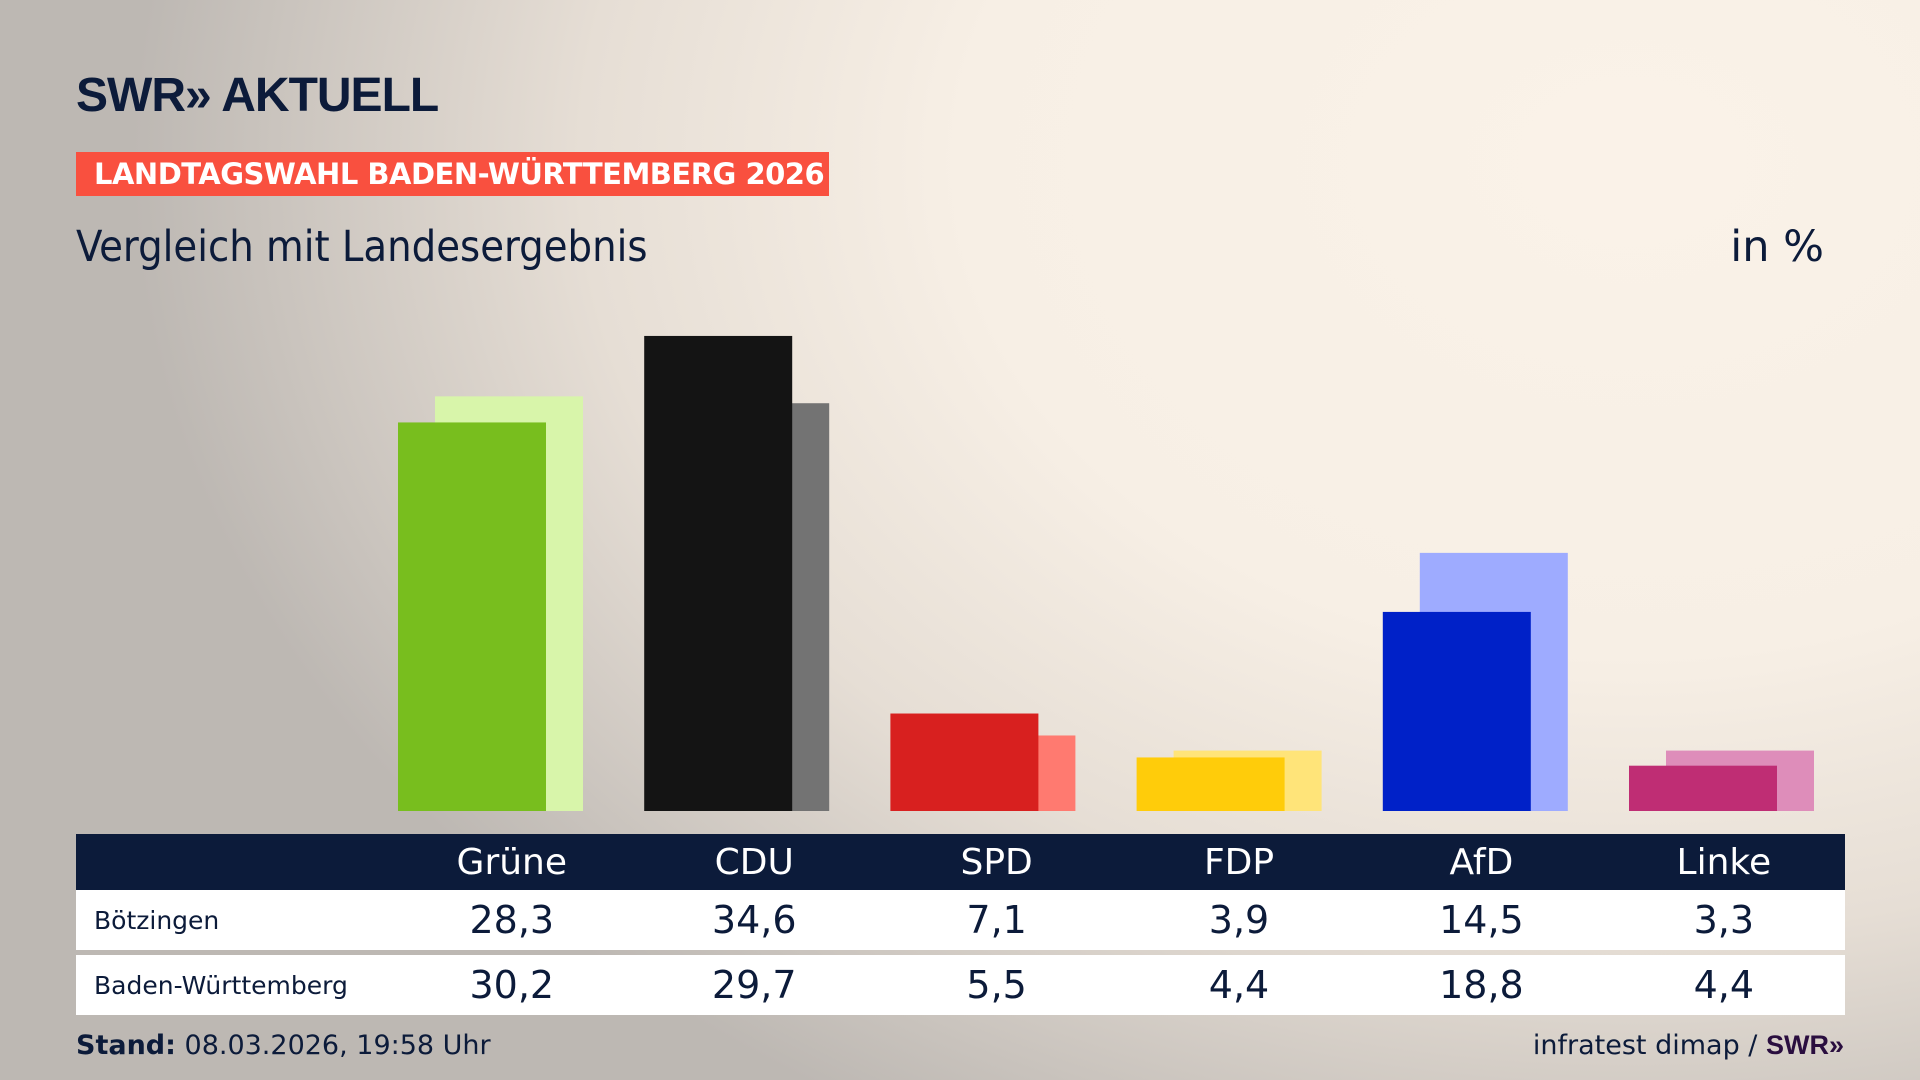 This screenshot has width=1920, height=1080. Describe the element at coordinates (718, 573) in the screenshot. I see `bar-cdu-local` at that location.